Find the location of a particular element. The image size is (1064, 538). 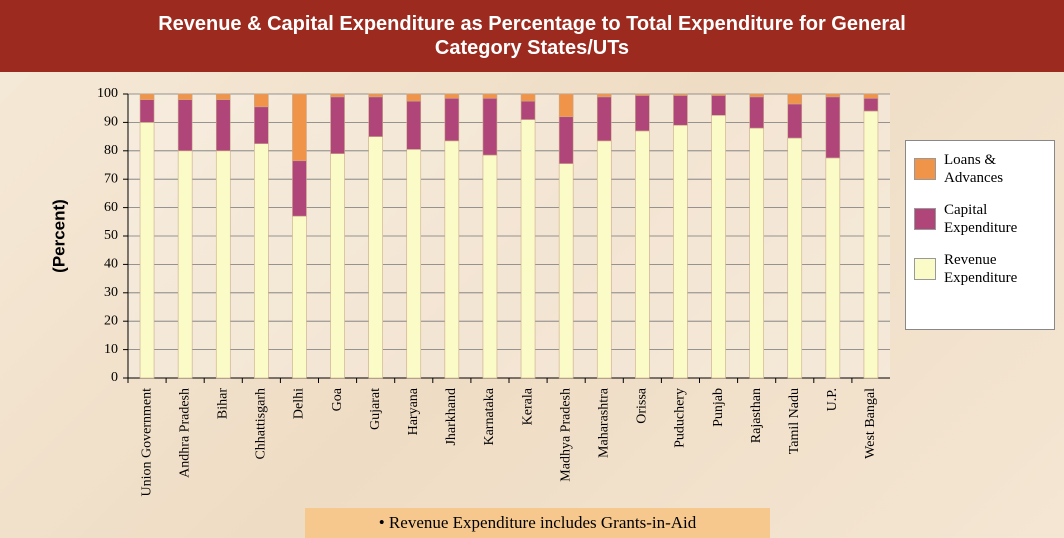

x-tick-label: Rajasthan is located at coordinates (756, 415).